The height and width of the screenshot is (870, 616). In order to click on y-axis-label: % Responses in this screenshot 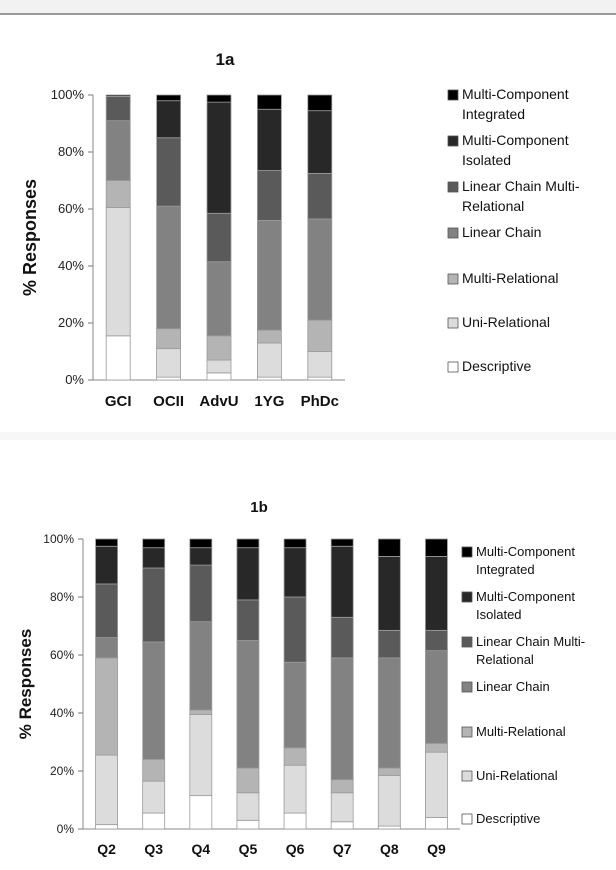, I will do `click(25, 684)`.